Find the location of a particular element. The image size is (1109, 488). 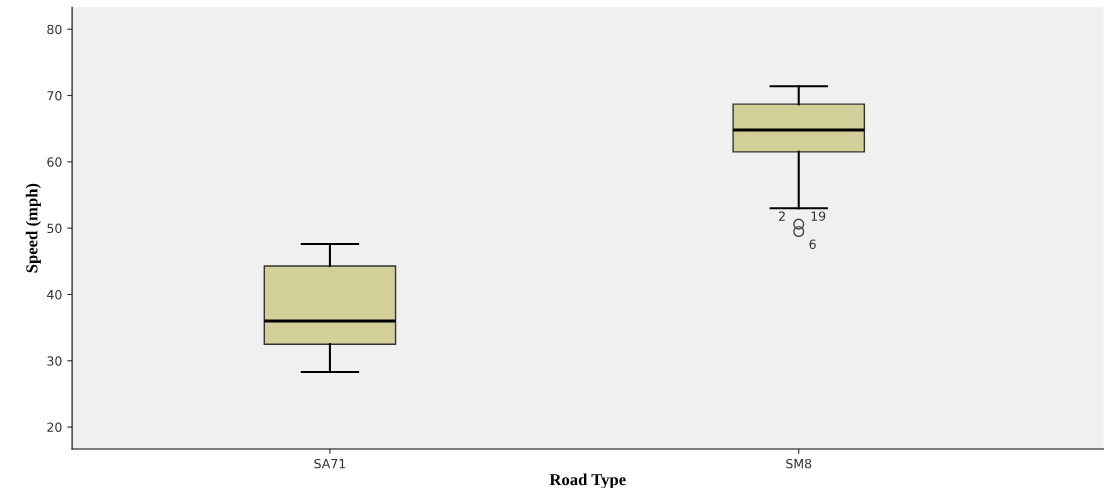

x-axis-title: Road Type is located at coordinates (587, 480).